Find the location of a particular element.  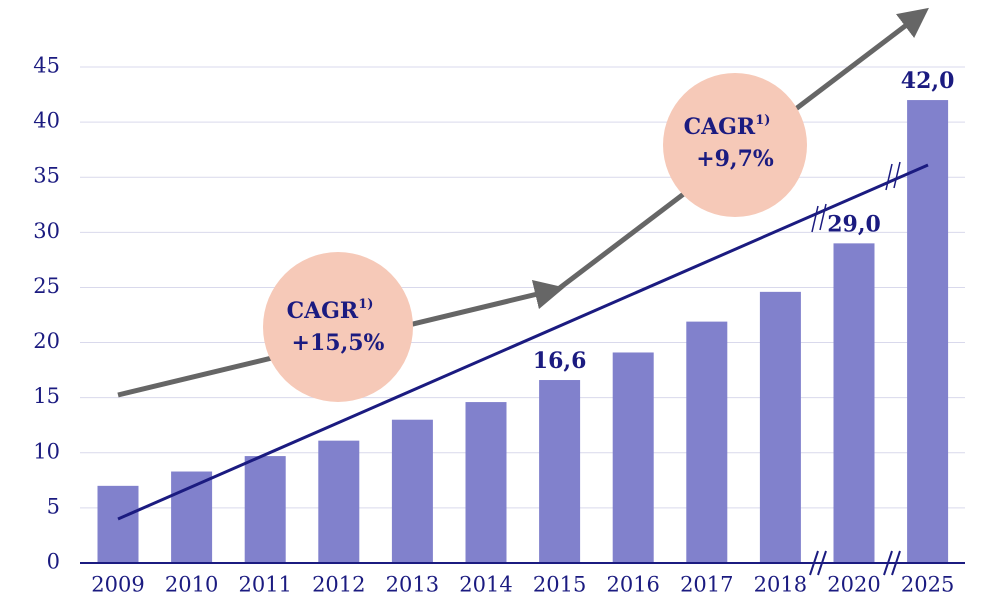

x-tick-label: 2017 is located at coordinates (706, 585).